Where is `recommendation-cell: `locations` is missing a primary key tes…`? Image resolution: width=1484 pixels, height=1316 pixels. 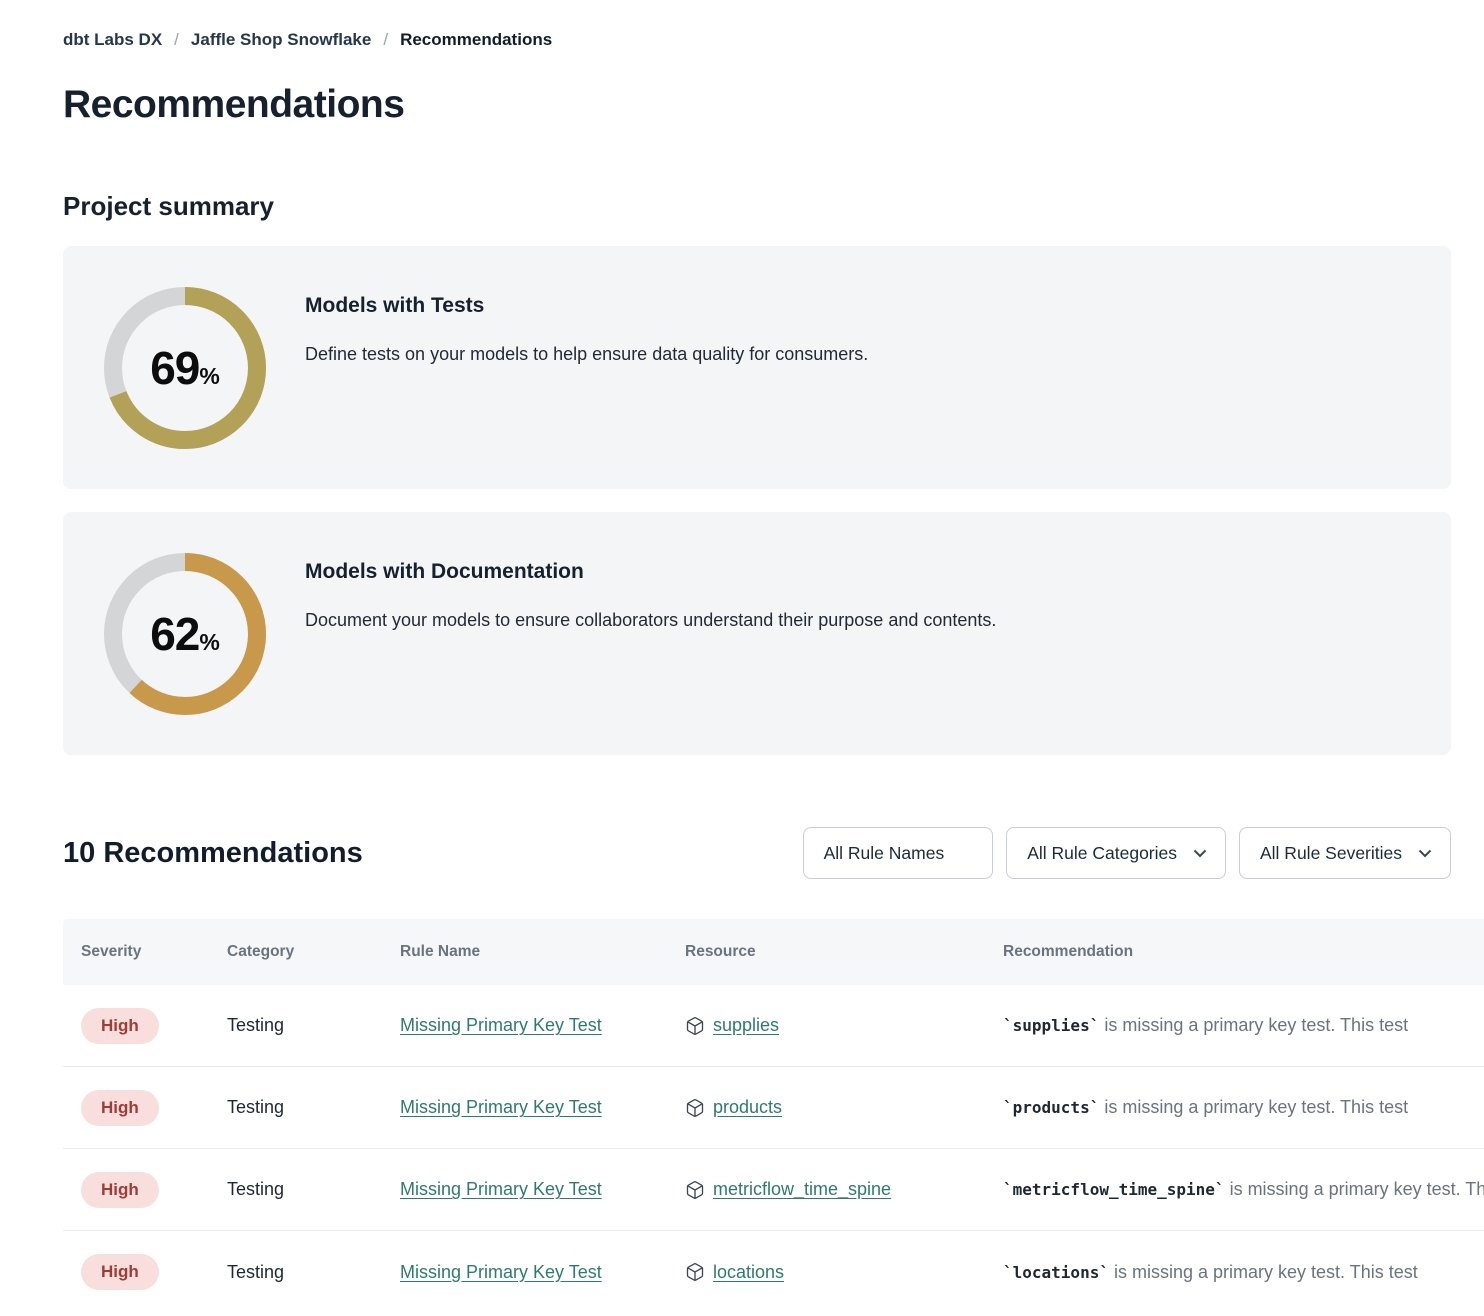 recommendation-cell: `locations` is missing a primary key tes… is located at coordinates (1234, 1272).